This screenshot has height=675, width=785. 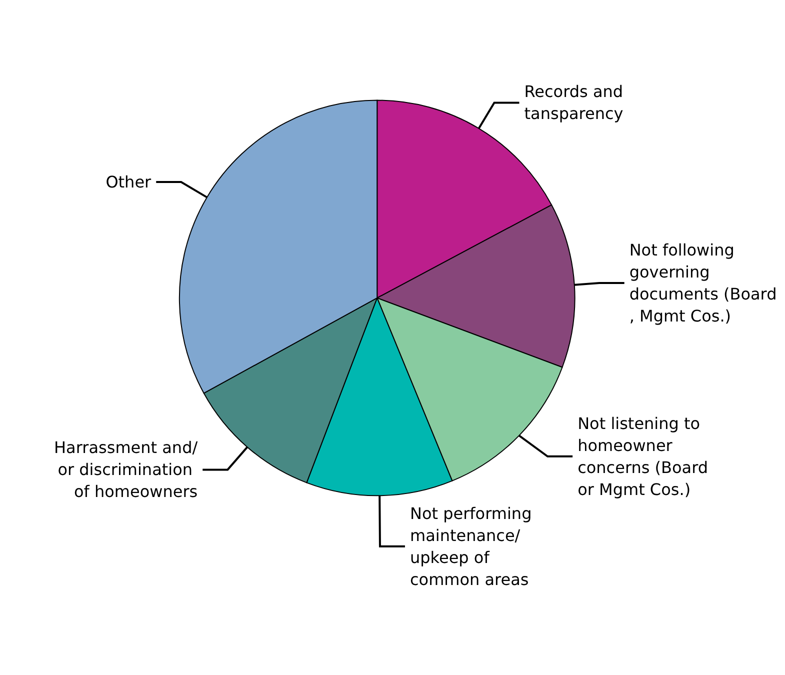 I want to click on slice-label: Records and tansparency, so click(x=576, y=103).